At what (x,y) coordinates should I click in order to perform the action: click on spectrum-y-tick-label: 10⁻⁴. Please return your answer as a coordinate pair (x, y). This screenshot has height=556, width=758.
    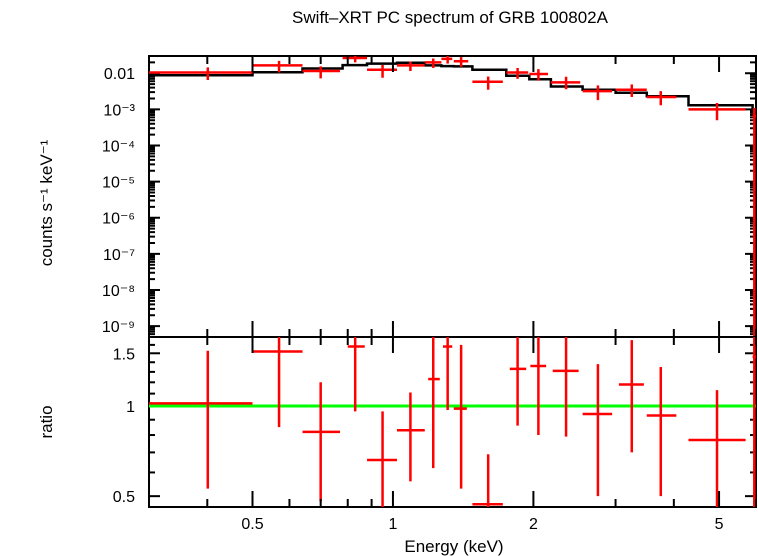
    Looking at the image, I should click on (118, 146).